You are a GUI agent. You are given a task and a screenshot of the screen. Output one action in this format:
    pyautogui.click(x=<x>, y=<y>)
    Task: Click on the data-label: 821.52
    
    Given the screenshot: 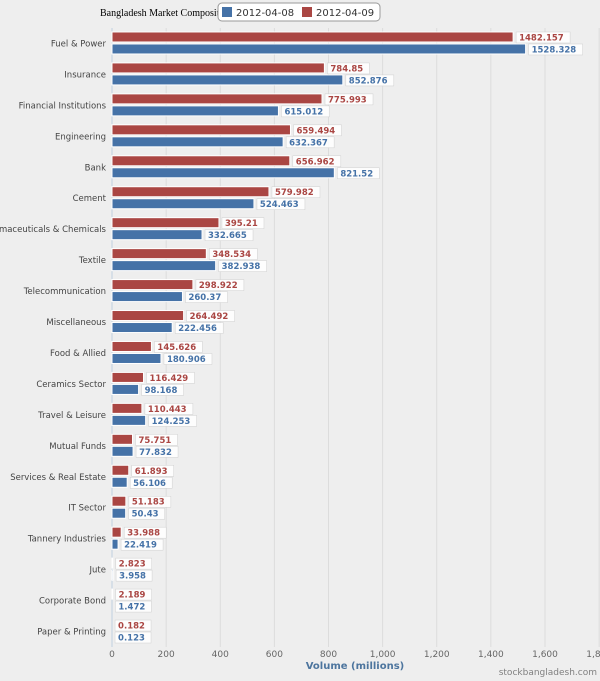 What is the action you would take?
    pyautogui.click(x=356, y=174)
    